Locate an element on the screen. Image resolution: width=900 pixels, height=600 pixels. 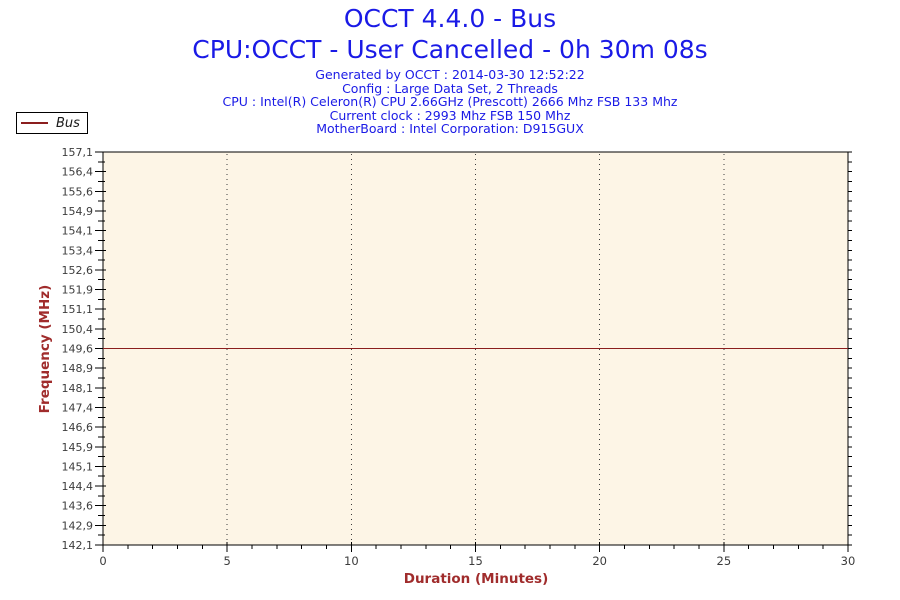
info-config-line: Config : Large Data Set, 2 Threads is located at coordinates (450, 88).